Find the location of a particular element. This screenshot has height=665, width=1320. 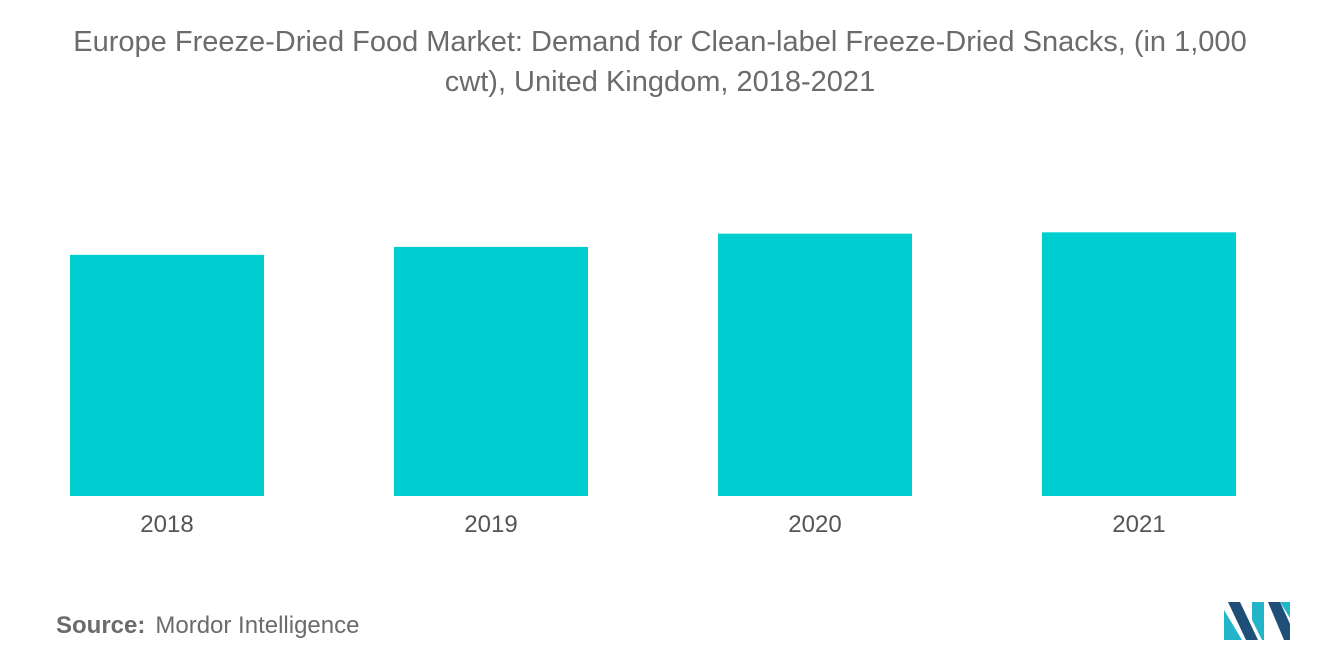

bar-2020 is located at coordinates (815, 364).